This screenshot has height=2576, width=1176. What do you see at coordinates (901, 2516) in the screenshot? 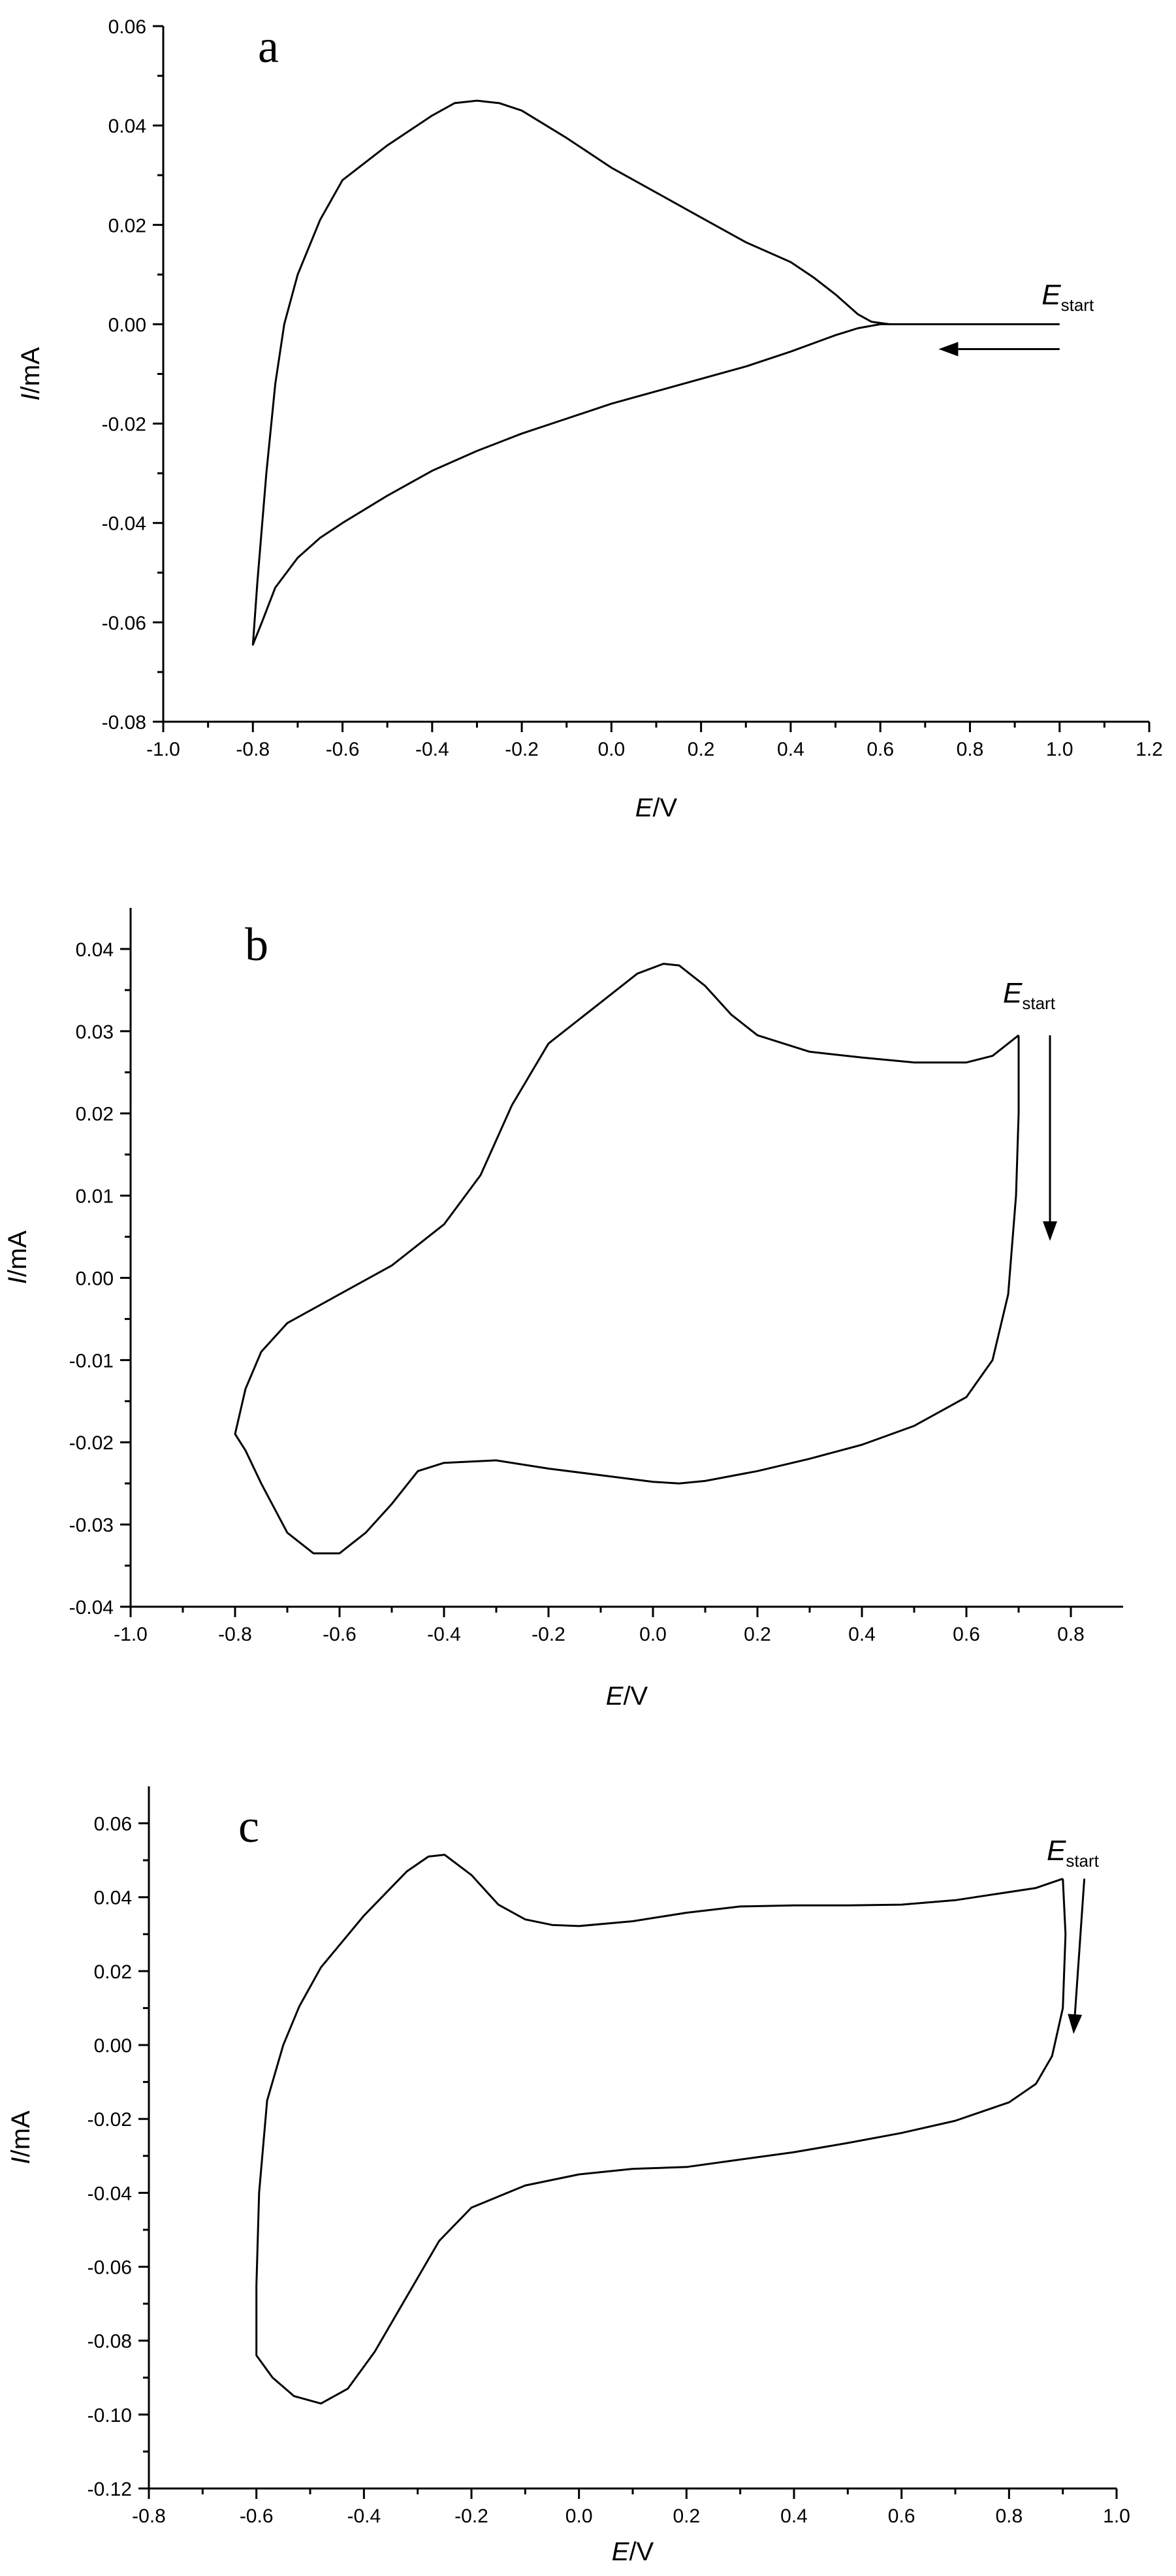
I see `panel-c-x-tick-label: 0.6` at bounding box center [901, 2516].